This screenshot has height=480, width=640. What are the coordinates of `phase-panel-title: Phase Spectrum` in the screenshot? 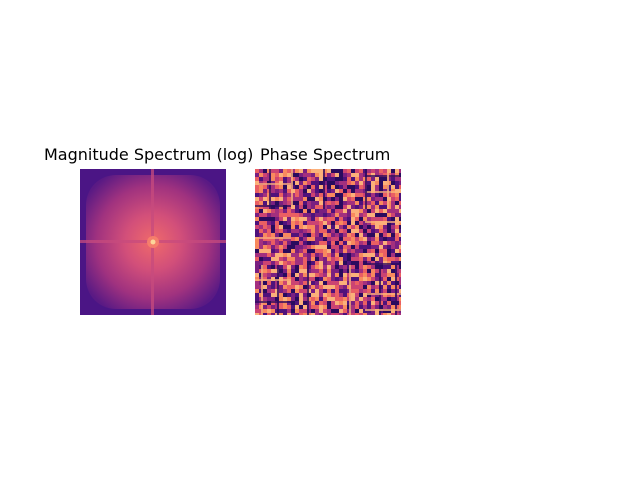 It's located at (325, 154).